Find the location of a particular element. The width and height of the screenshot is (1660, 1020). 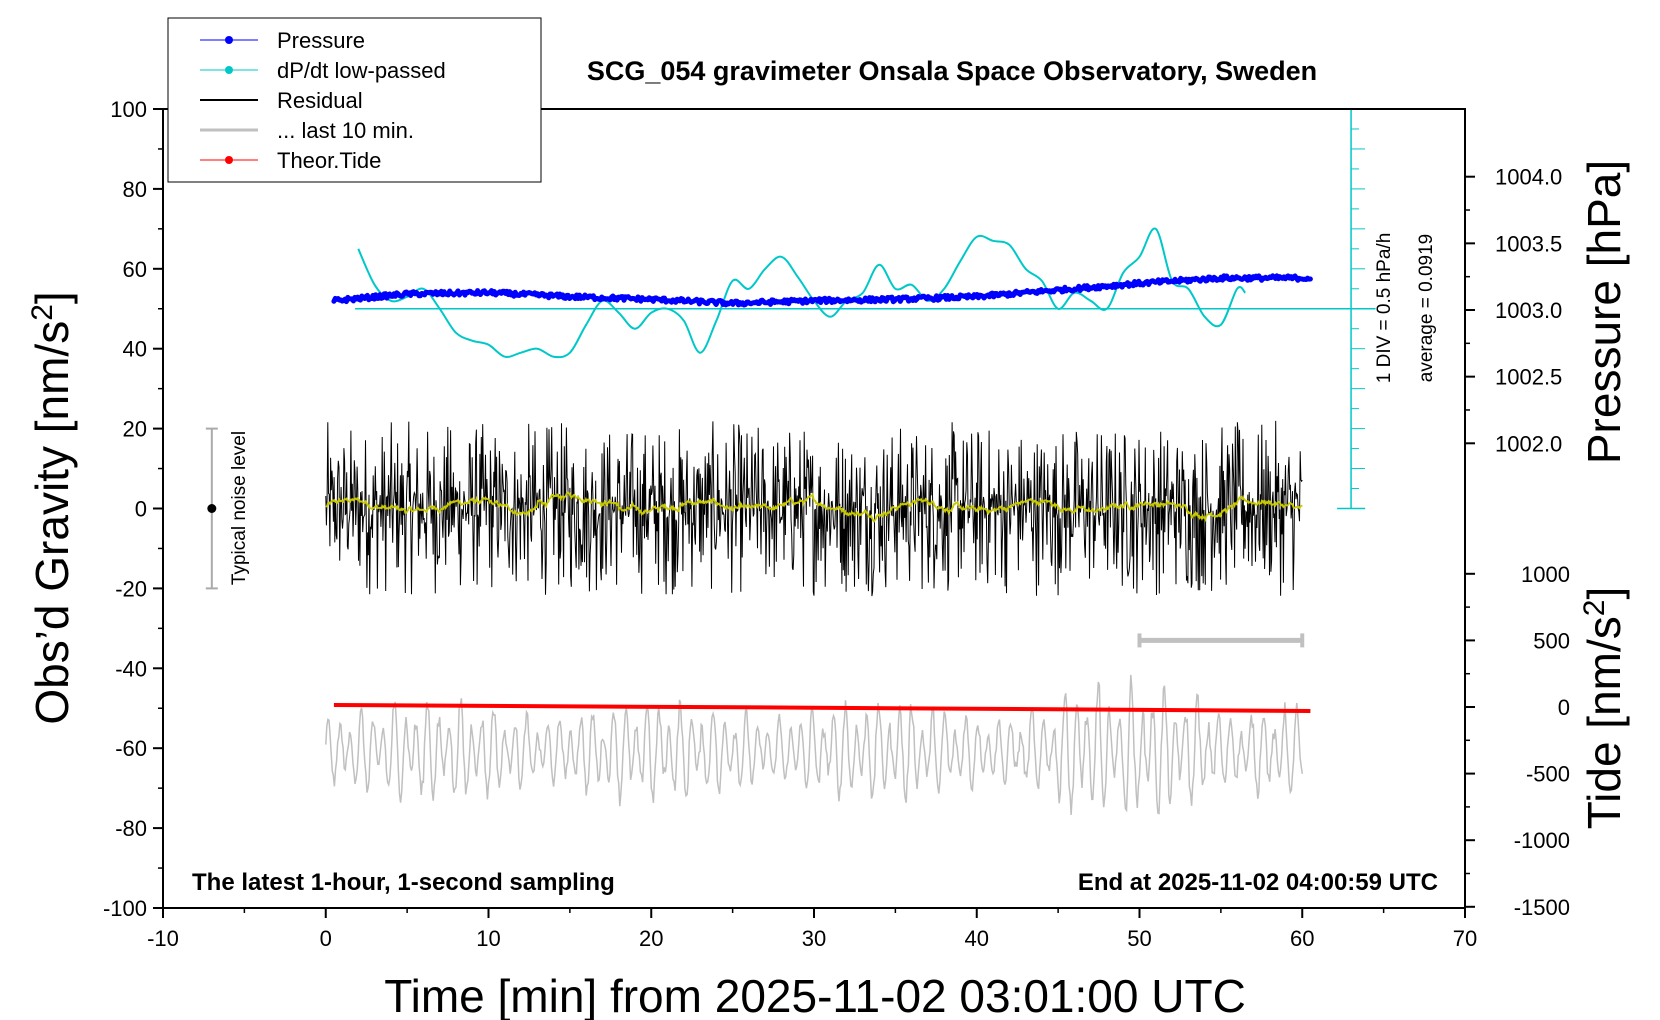

pressure-tick-label: 1003.5 is located at coordinates (1528, 243).